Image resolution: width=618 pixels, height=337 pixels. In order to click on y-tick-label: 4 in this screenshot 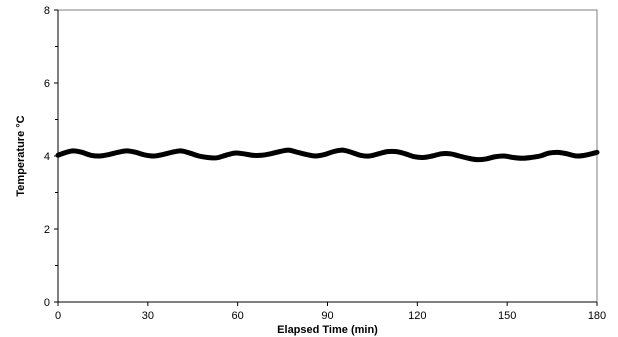, I will do `click(47, 157)`.